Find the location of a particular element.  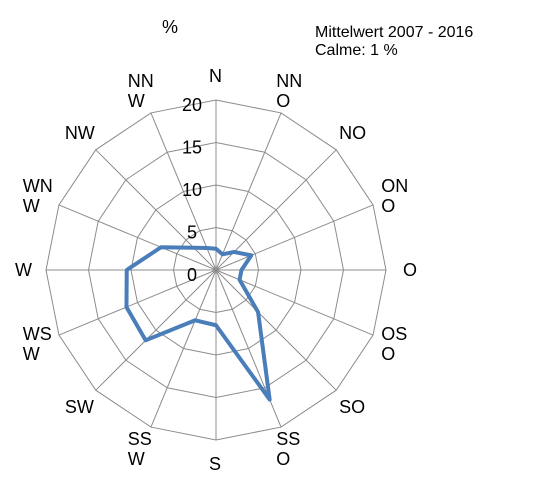

data-line is located at coordinates (198, 323).